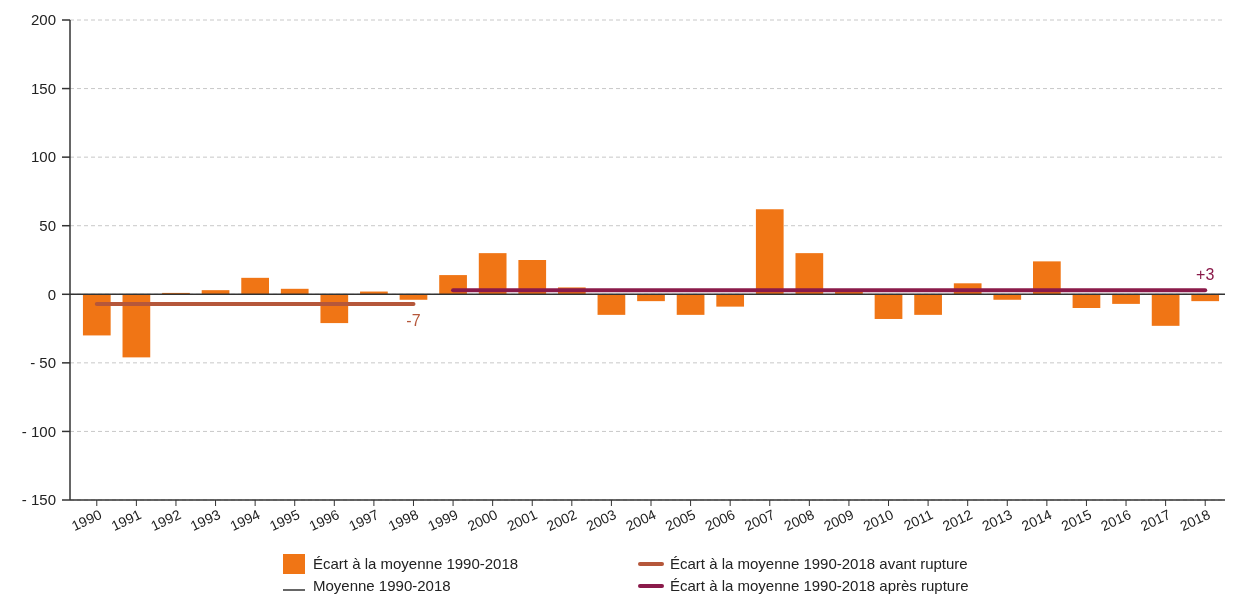 The image size is (1233, 602). Describe the element at coordinates (839, 520) in the screenshot. I see `x-tick-label: 2009` at that location.